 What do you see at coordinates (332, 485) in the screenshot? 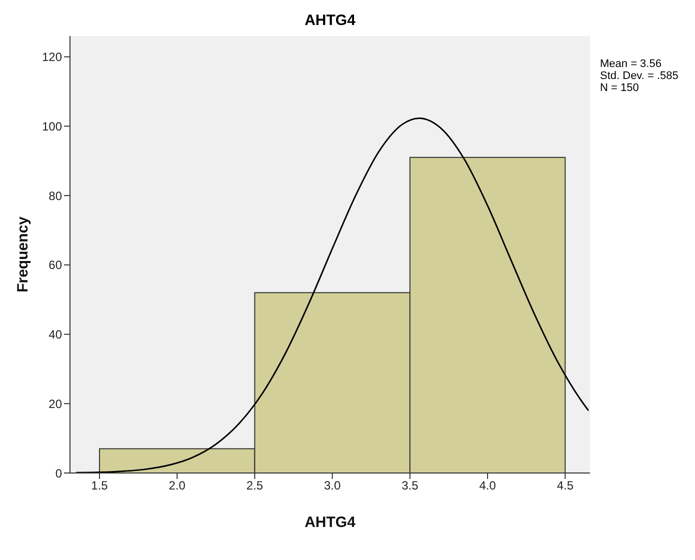
I see `x-tick-label: 3.0` at bounding box center [332, 485].